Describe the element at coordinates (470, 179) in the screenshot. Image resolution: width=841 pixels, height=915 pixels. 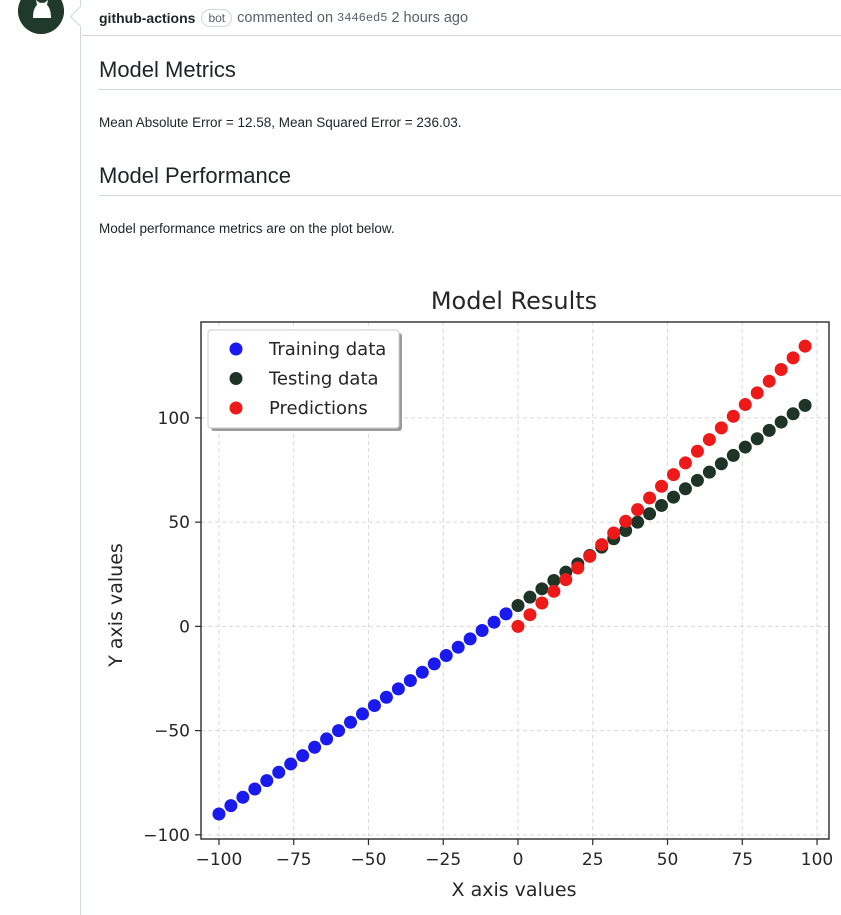
I see `performance-heading: Model Performance` at that location.